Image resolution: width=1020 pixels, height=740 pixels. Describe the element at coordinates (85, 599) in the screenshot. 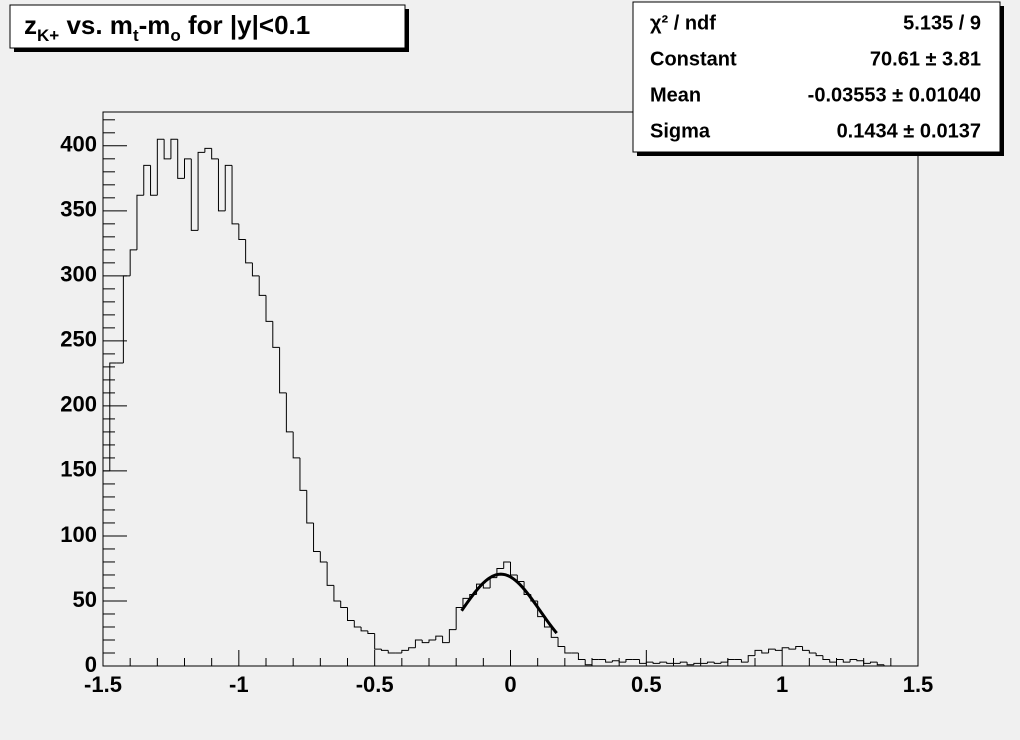

I see `y-tick-label: 50` at that location.